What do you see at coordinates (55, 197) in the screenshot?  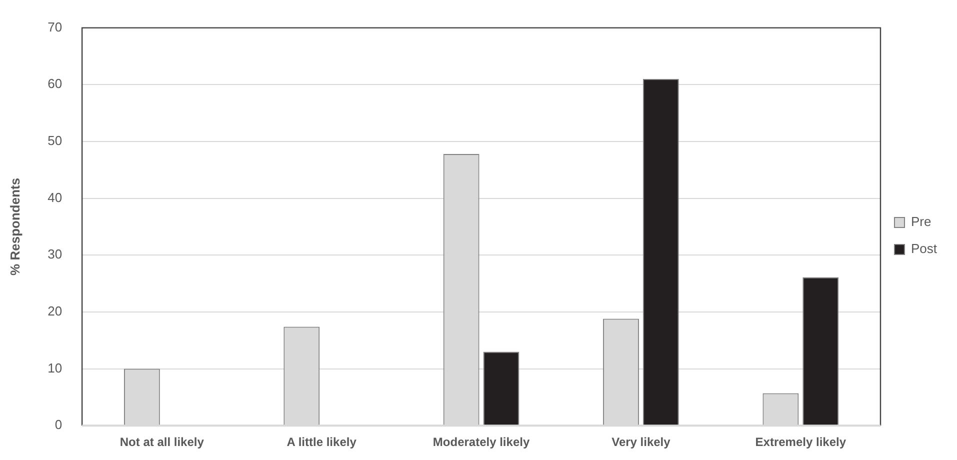 I see `y-tick-label: 40` at bounding box center [55, 197].